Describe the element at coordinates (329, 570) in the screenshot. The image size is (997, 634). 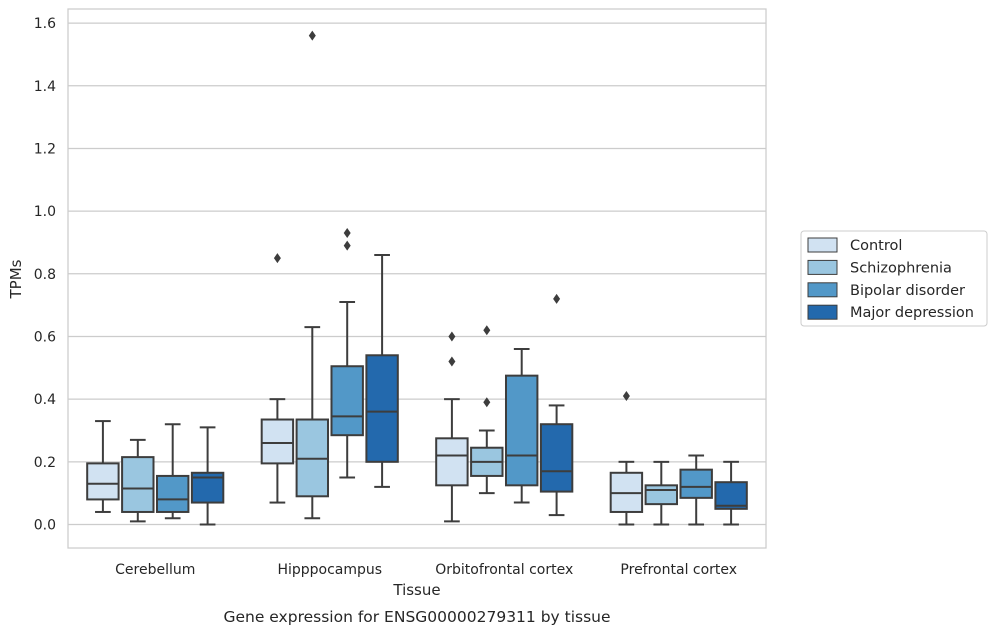
I see `x-tick-label: Hipppocampus` at that location.